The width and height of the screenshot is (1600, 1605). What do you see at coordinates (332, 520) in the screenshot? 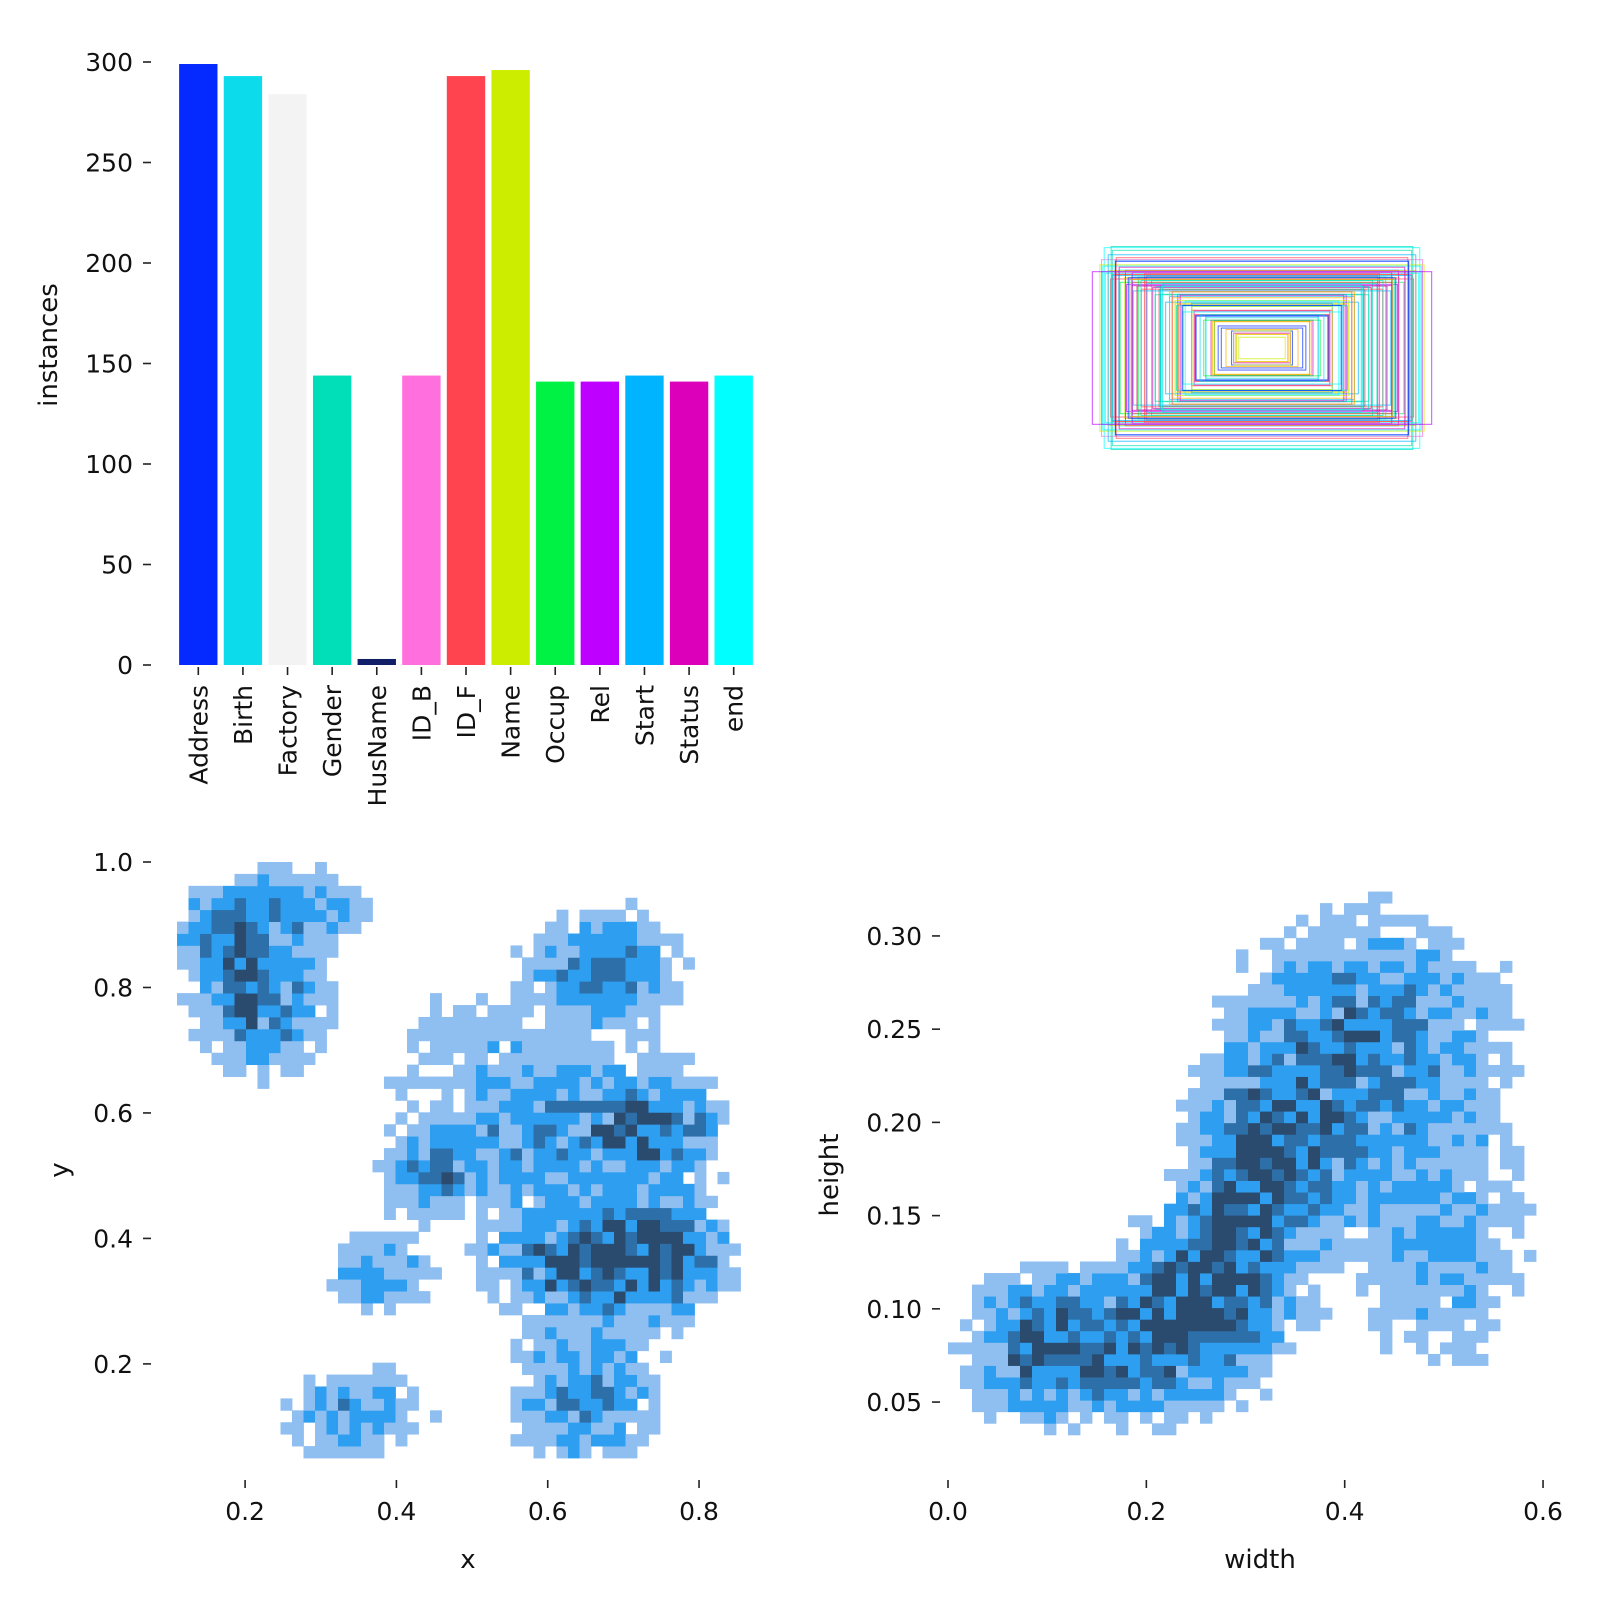
I see `bar-gender` at bounding box center [332, 520].